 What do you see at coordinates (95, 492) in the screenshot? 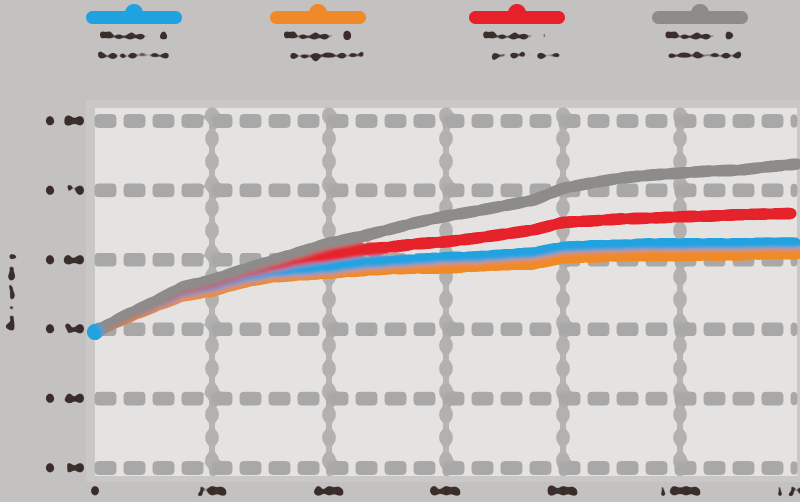
I see `x-tick-label: 0` at bounding box center [95, 492].